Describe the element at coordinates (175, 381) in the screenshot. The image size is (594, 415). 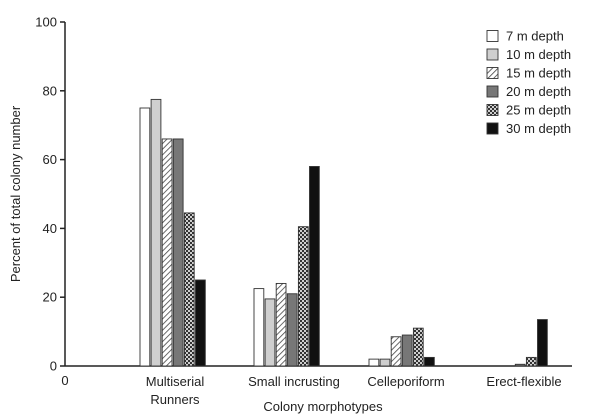
I see `x-category-label: Multiserial` at that location.